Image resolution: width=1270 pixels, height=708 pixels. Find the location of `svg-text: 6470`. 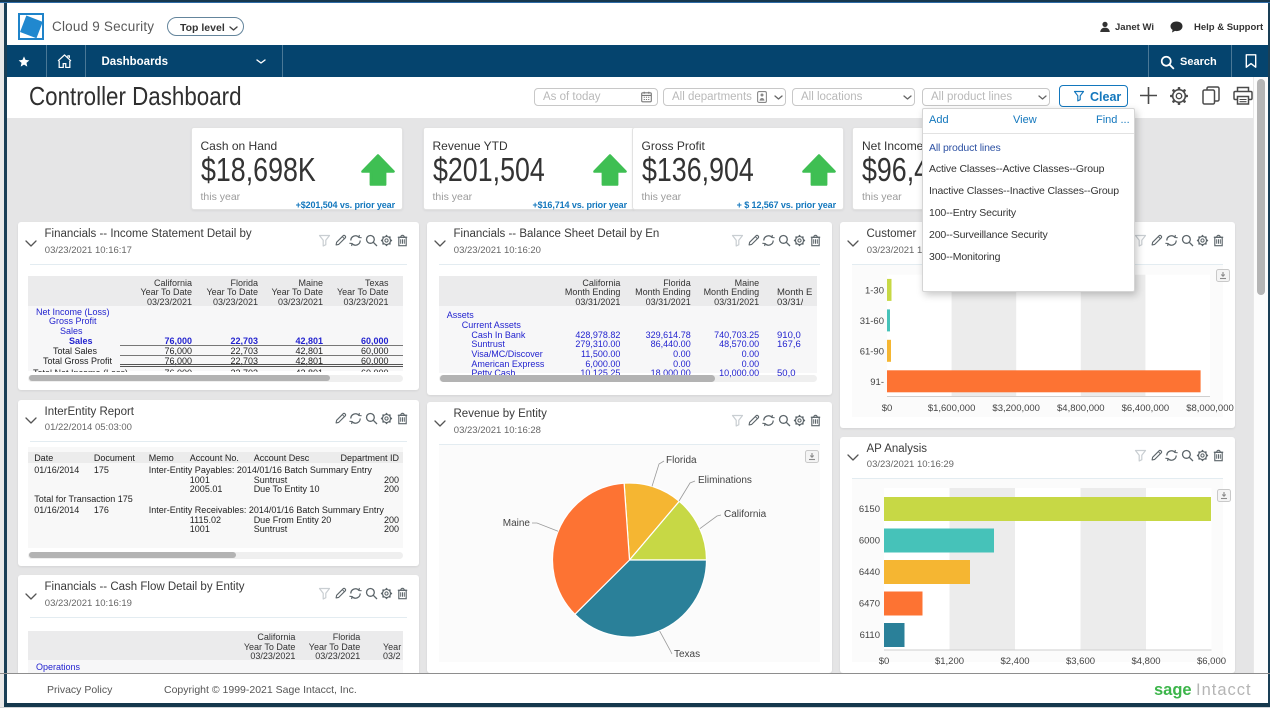

svg-text: 6470 is located at coordinates (869, 604).